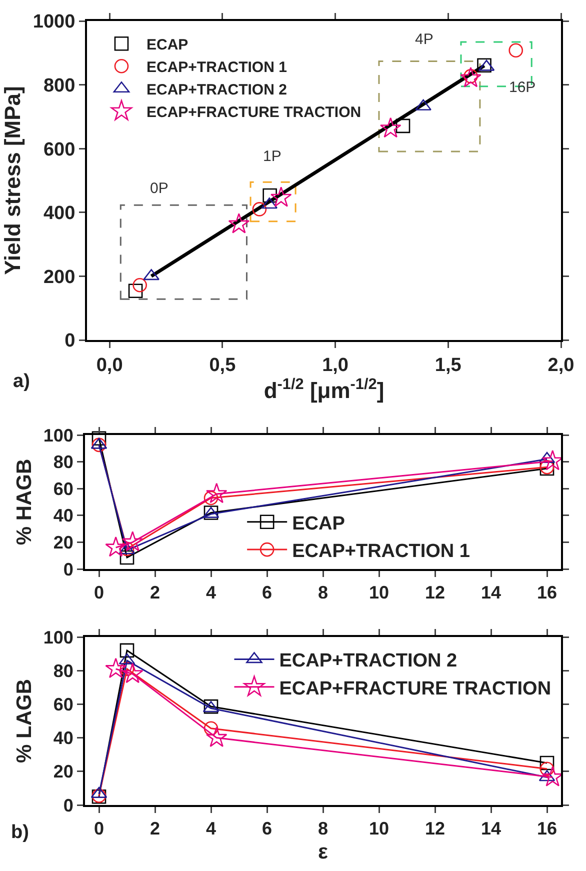 This screenshot has width=586, height=871. I want to click on annotation: 1P, so click(272, 156).